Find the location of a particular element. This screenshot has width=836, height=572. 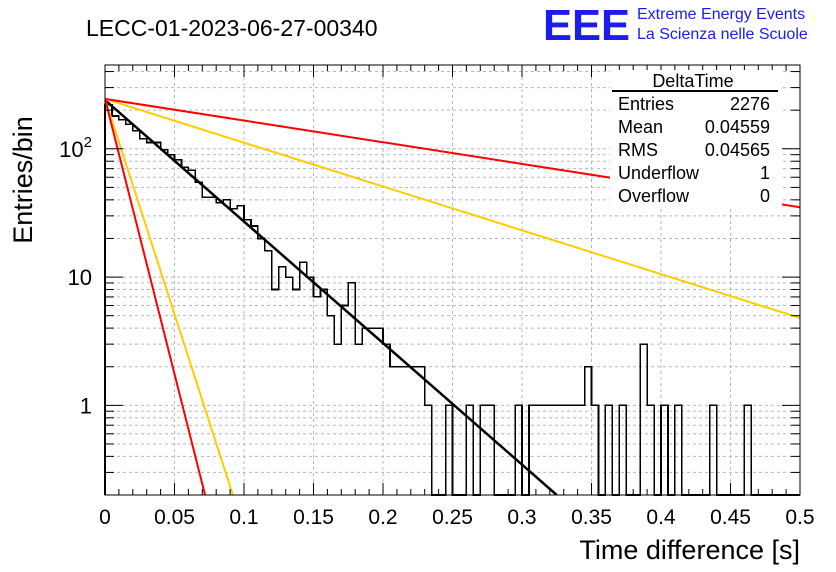

stats-value: 0 is located at coordinates (765, 196).